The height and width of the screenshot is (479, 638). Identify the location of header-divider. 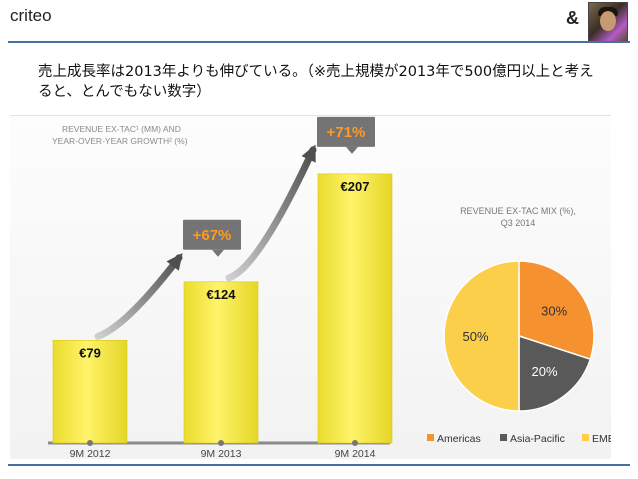
(319, 42).